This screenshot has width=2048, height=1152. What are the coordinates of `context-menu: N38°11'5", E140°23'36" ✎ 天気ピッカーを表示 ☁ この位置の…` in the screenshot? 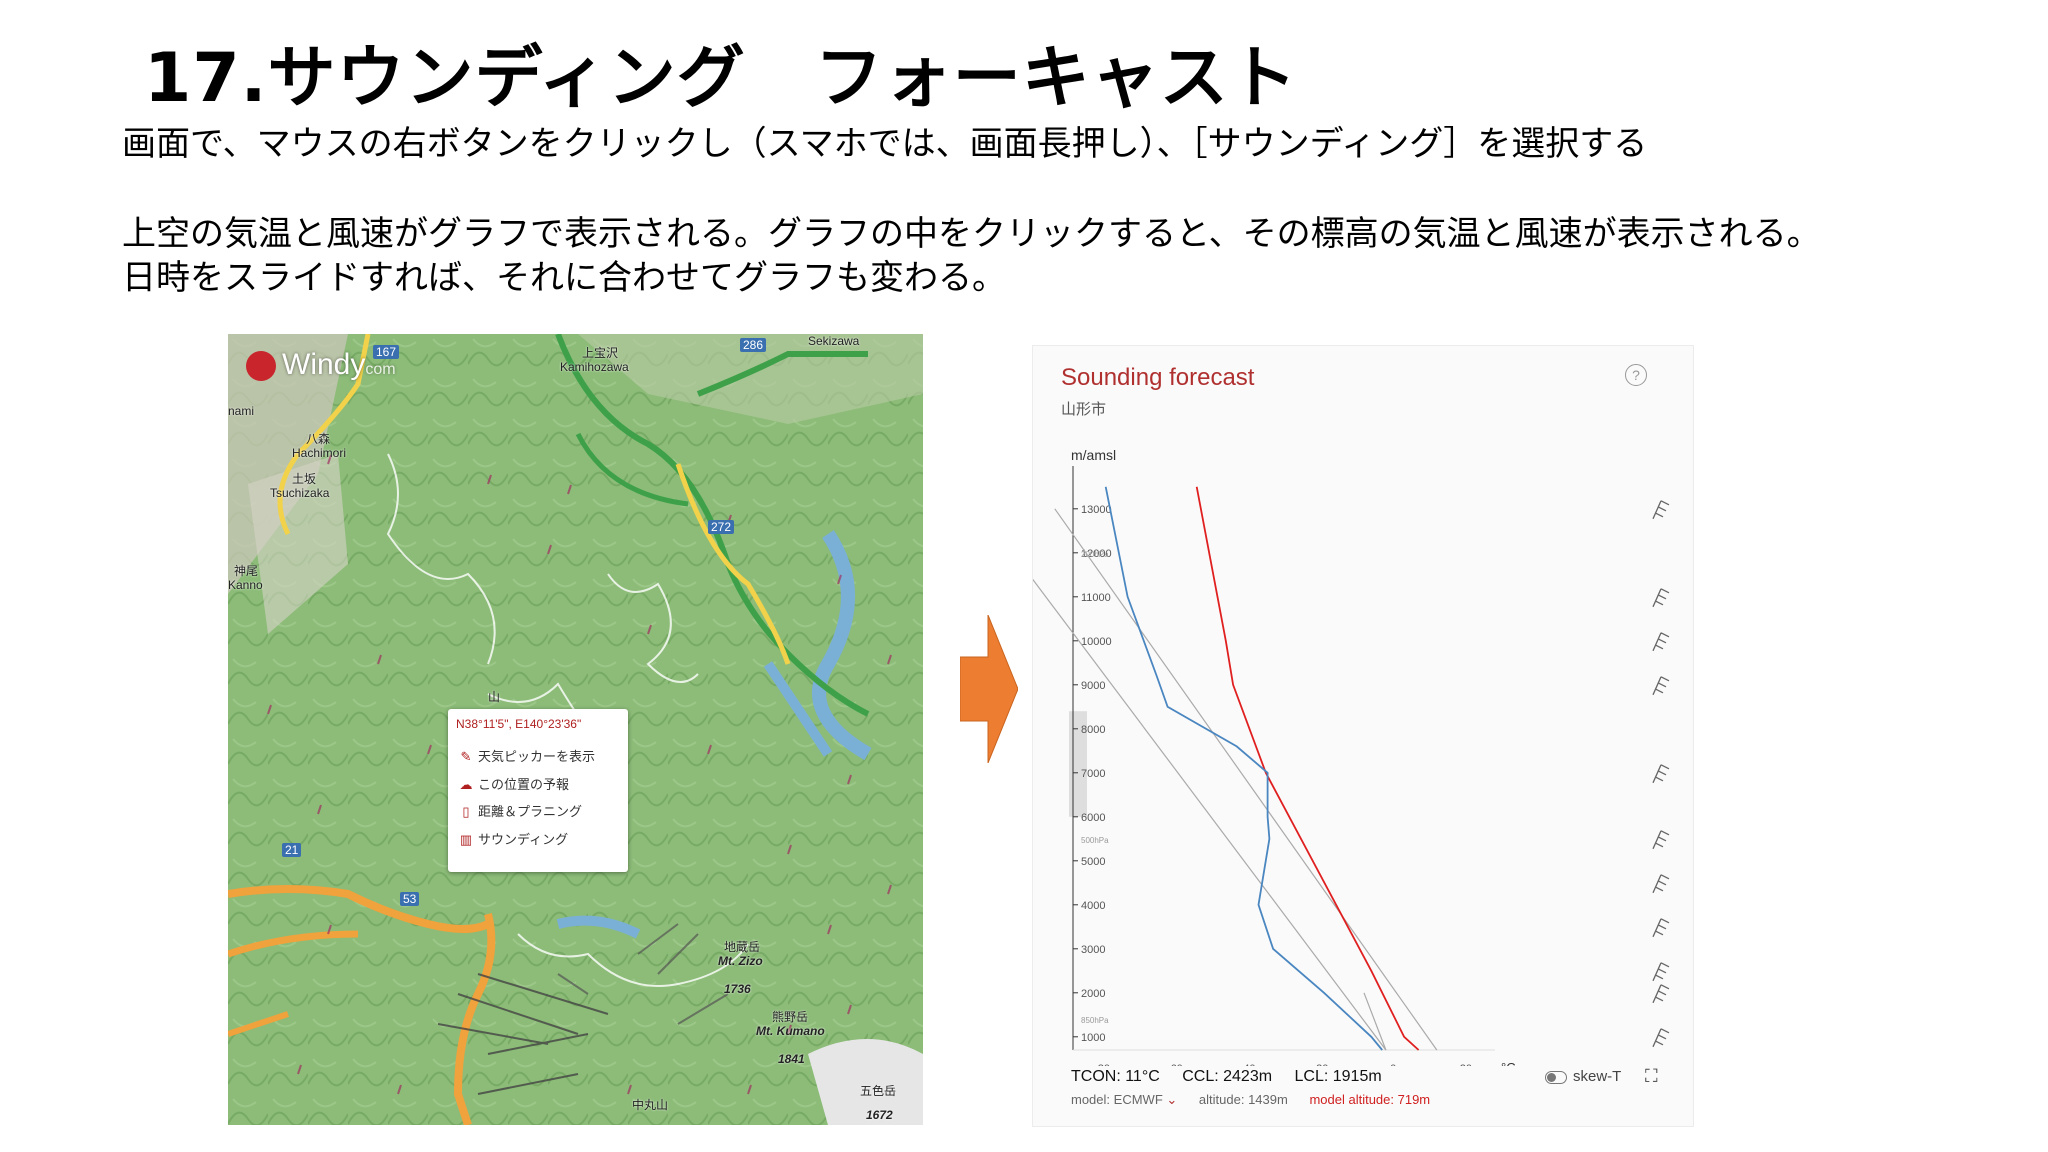 It's located at (538, 790).